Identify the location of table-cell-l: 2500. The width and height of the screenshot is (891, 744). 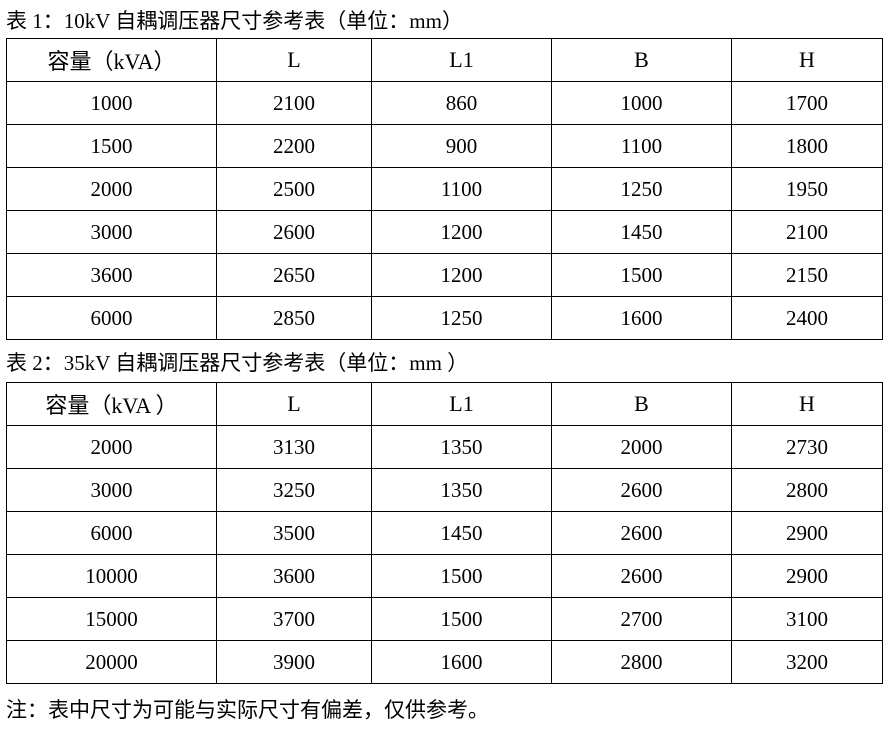
(294, 189).